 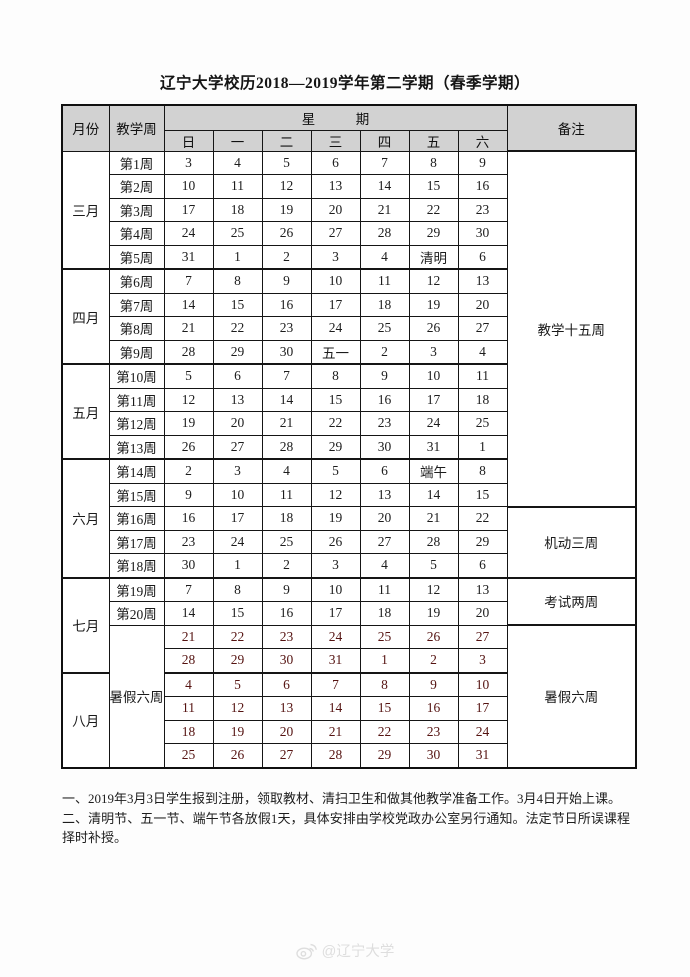 I want to click on teaching-week-label: 第14周, so click(x=136, y=471).